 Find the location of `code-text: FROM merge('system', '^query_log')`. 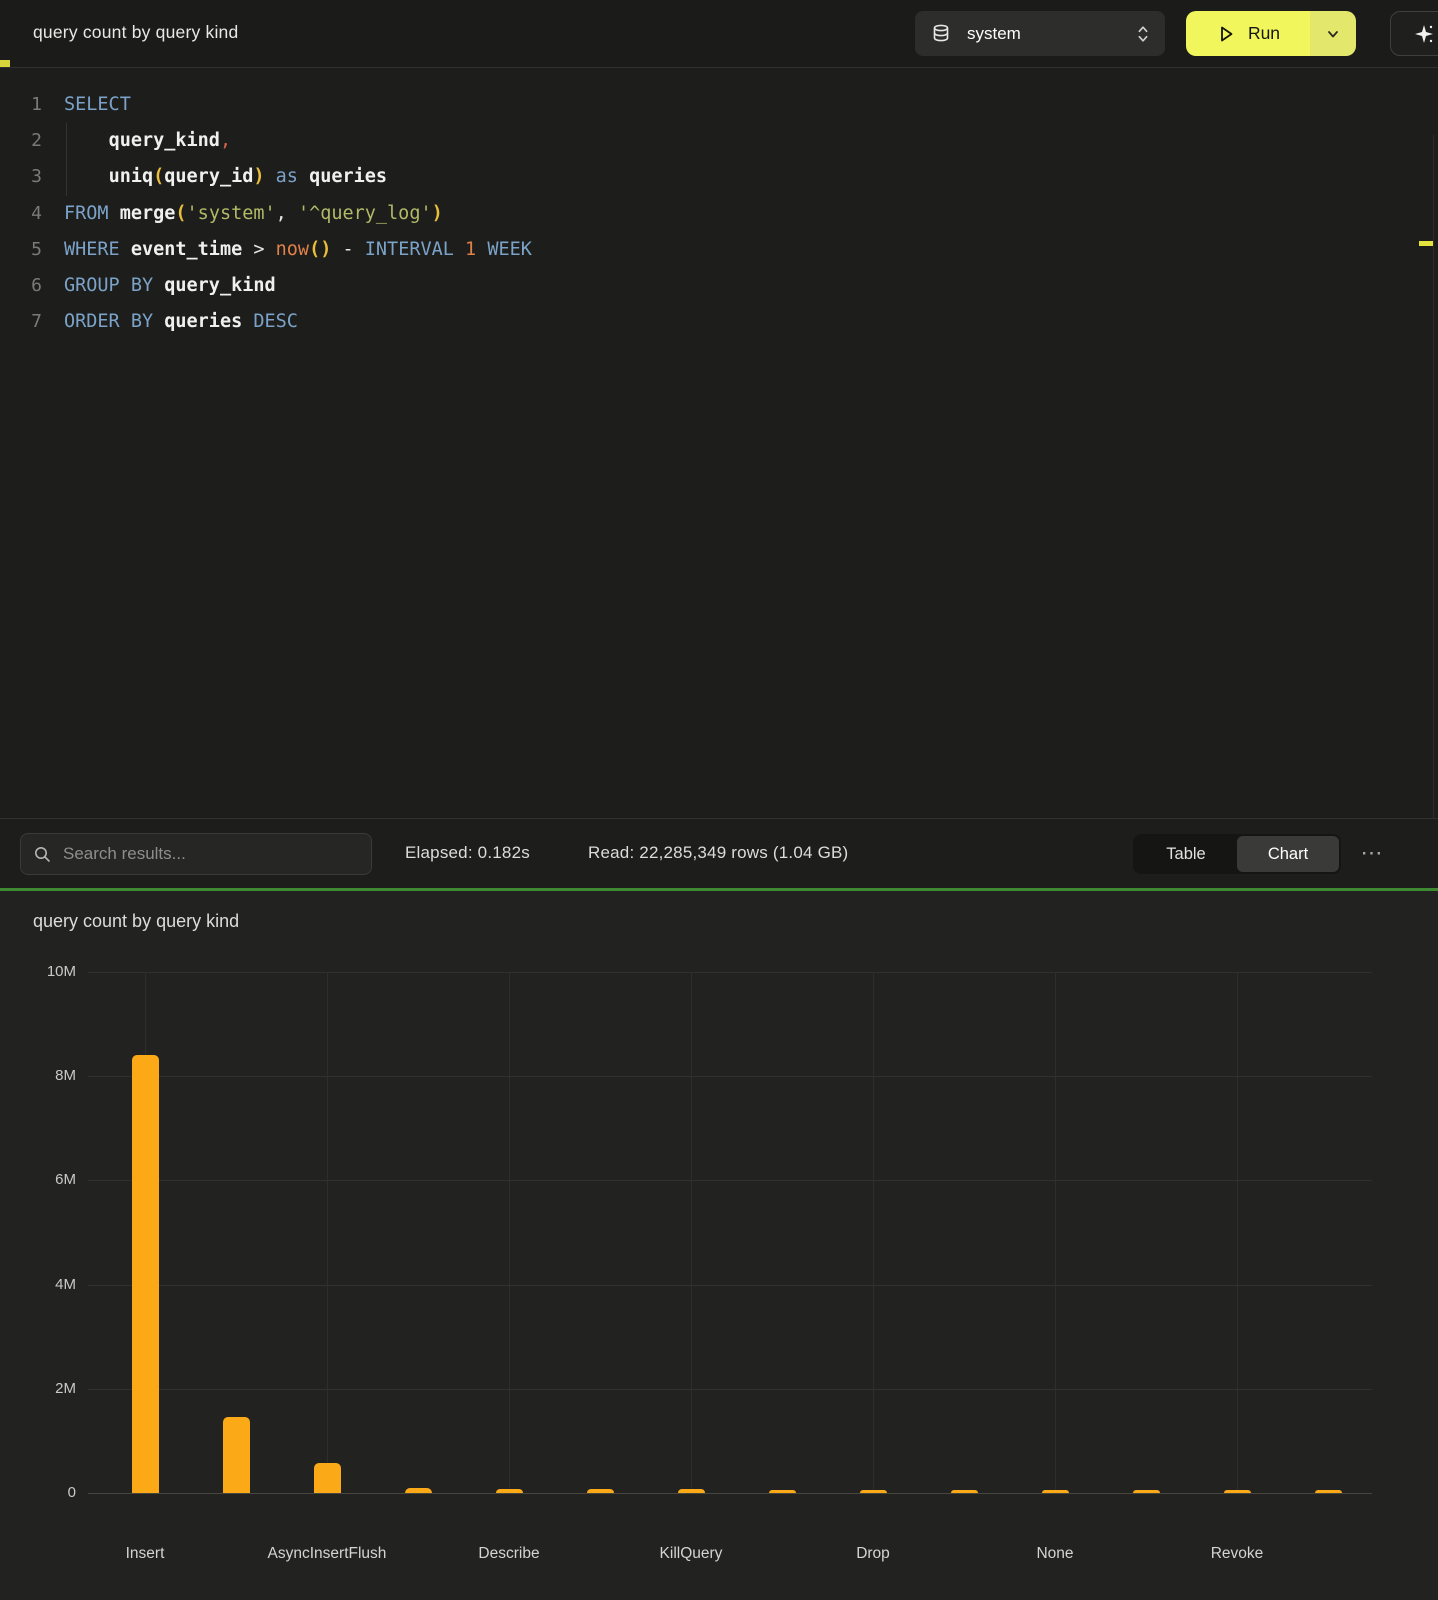

code-text: FROM merge('system', '^query_log') is located at coordinates (253, 213).